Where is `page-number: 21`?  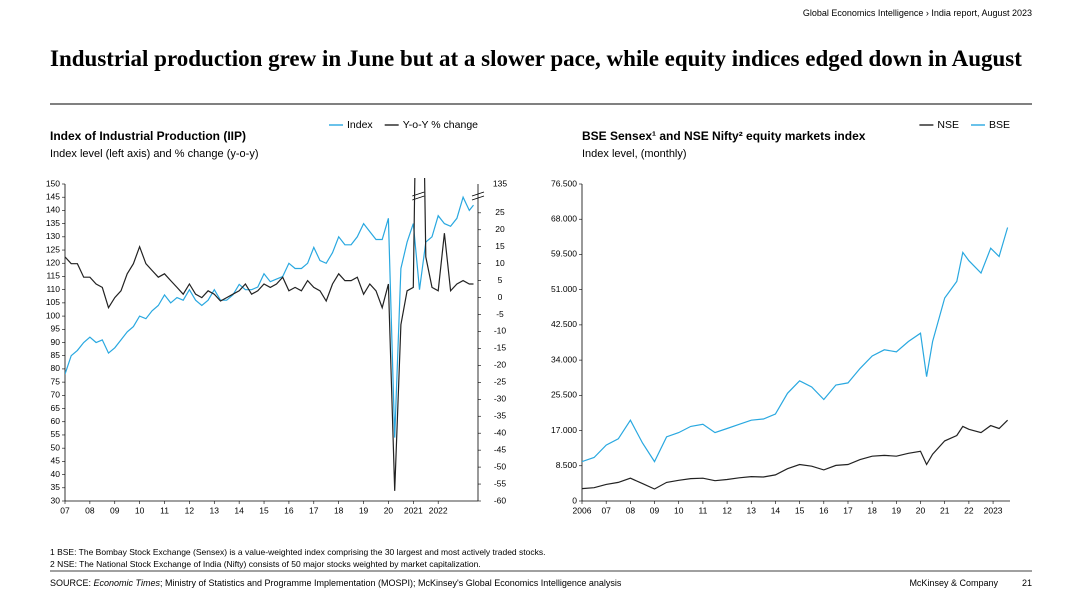
page-number: 21 is located at coordinates (1026, 583).